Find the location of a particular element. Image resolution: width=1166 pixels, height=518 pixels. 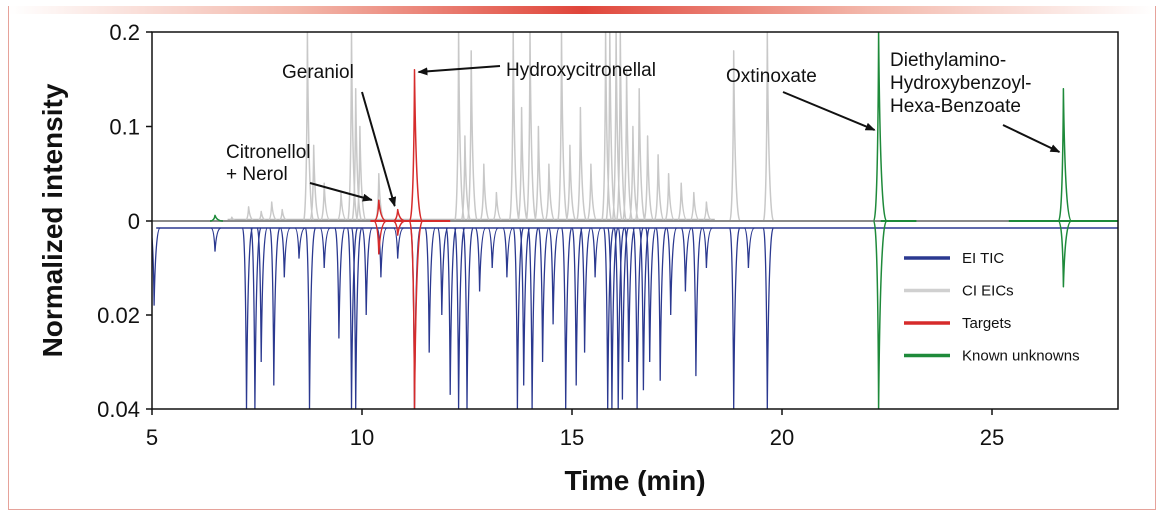

y-tick-label: 0.1 is located at coordinates (124, 127).